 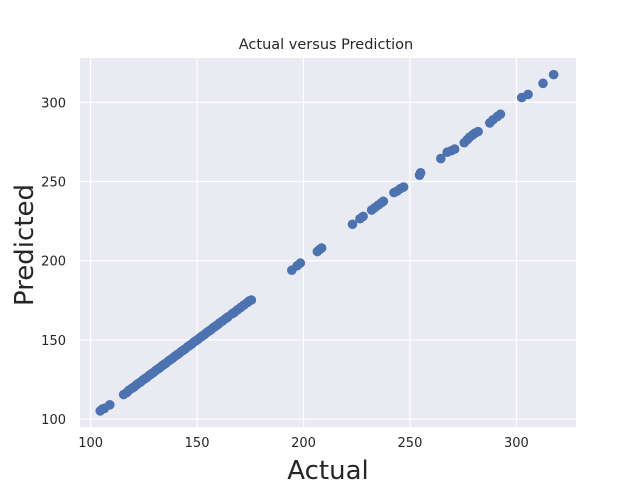 I want to click on y-axis-label: Predicted, so click(x=25, y=245).